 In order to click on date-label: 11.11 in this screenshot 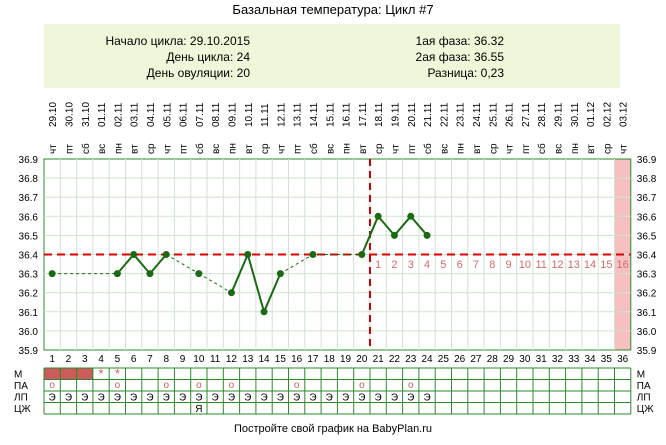, I will do `click(265, 115)`.